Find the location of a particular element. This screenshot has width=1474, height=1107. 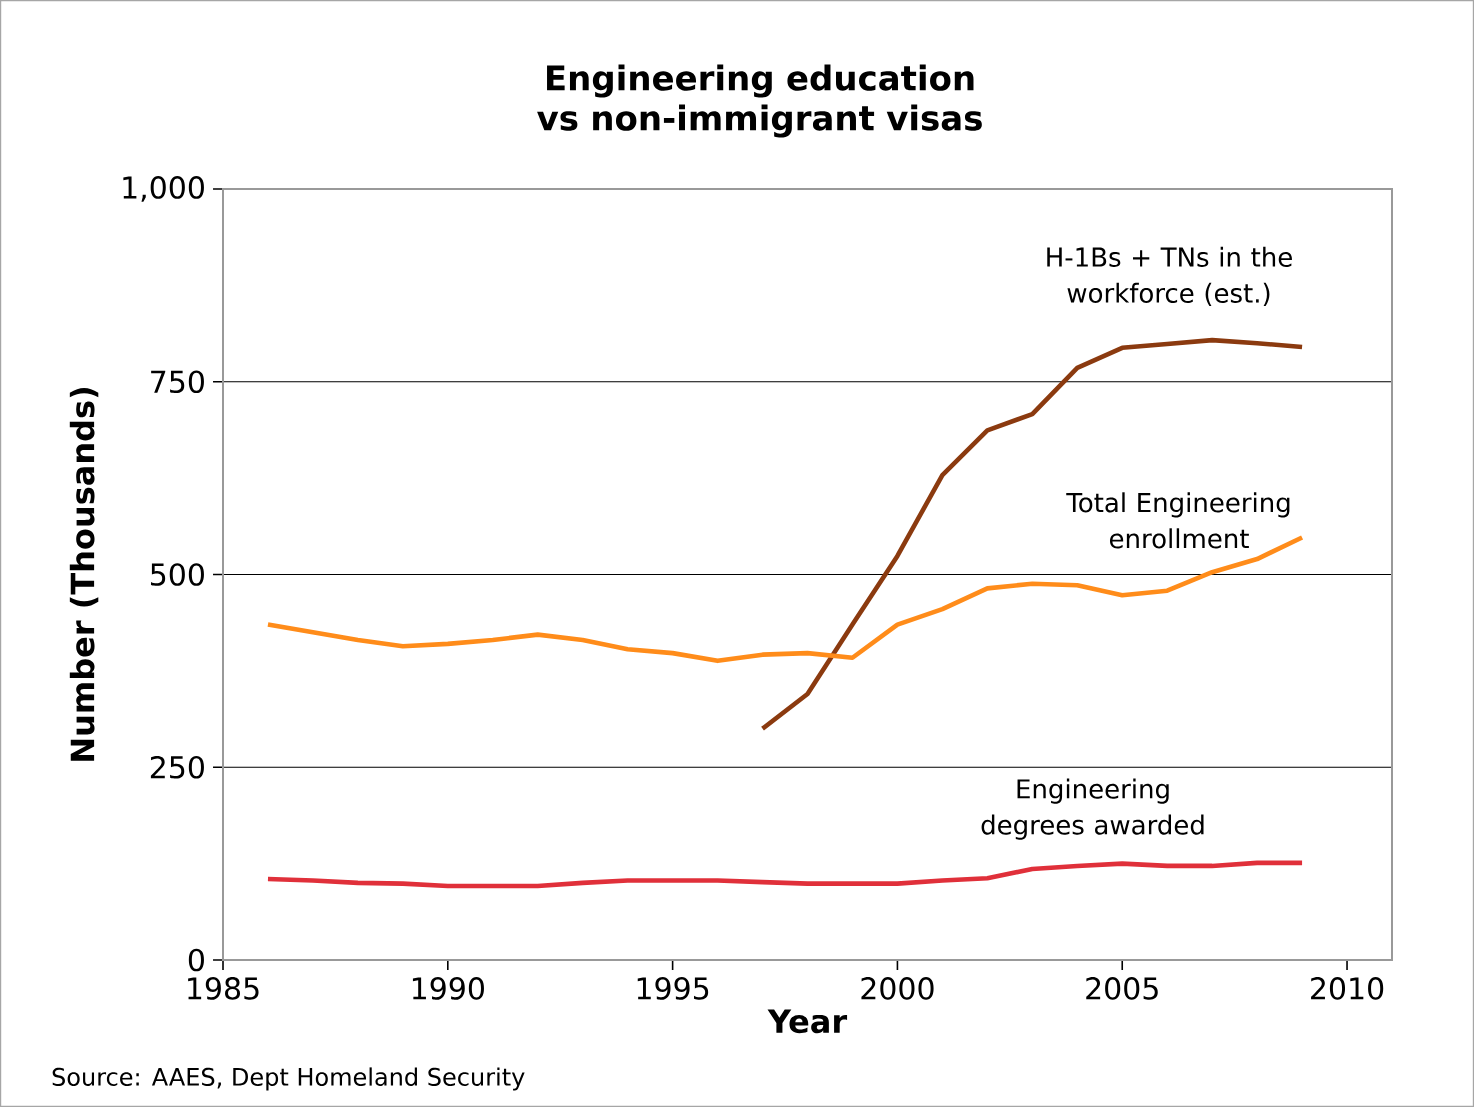

x-tick-label: 2010 is located at coordinates (1347, 988).